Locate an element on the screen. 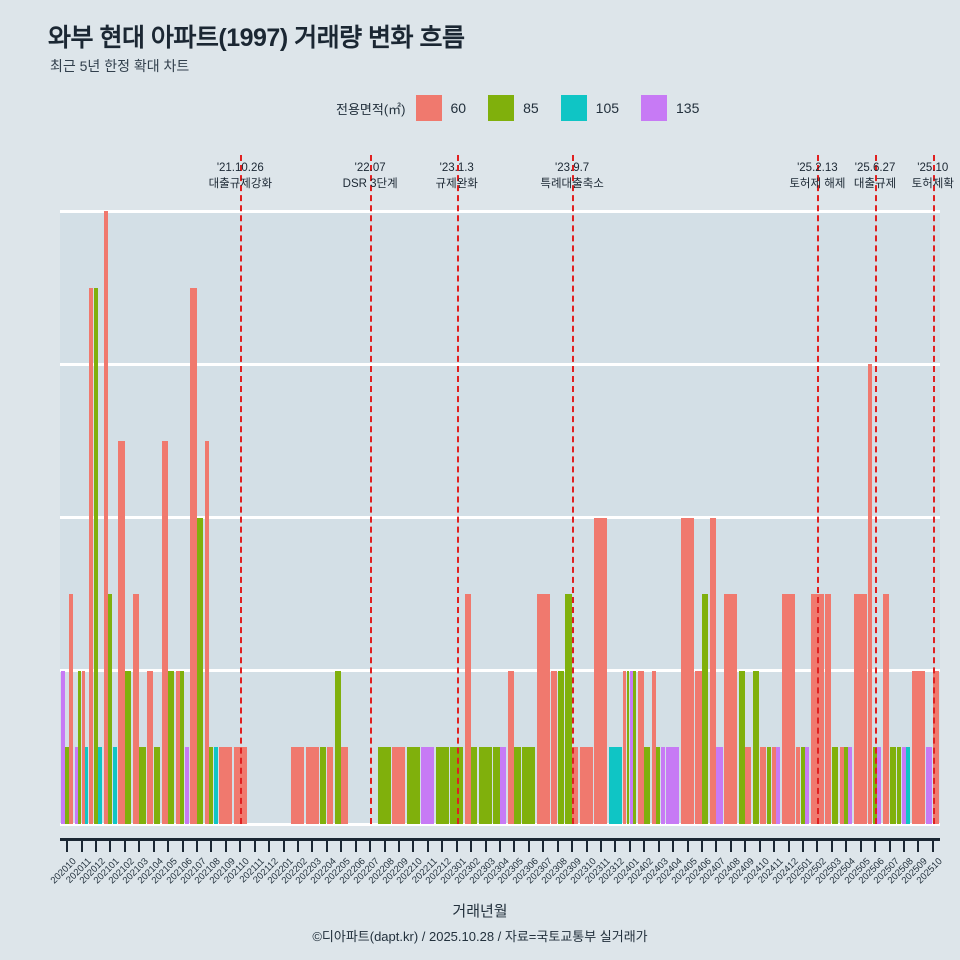 This screenshot has height=960, width=960. legend-item-60: 60 is located at coordinates (450, 108).